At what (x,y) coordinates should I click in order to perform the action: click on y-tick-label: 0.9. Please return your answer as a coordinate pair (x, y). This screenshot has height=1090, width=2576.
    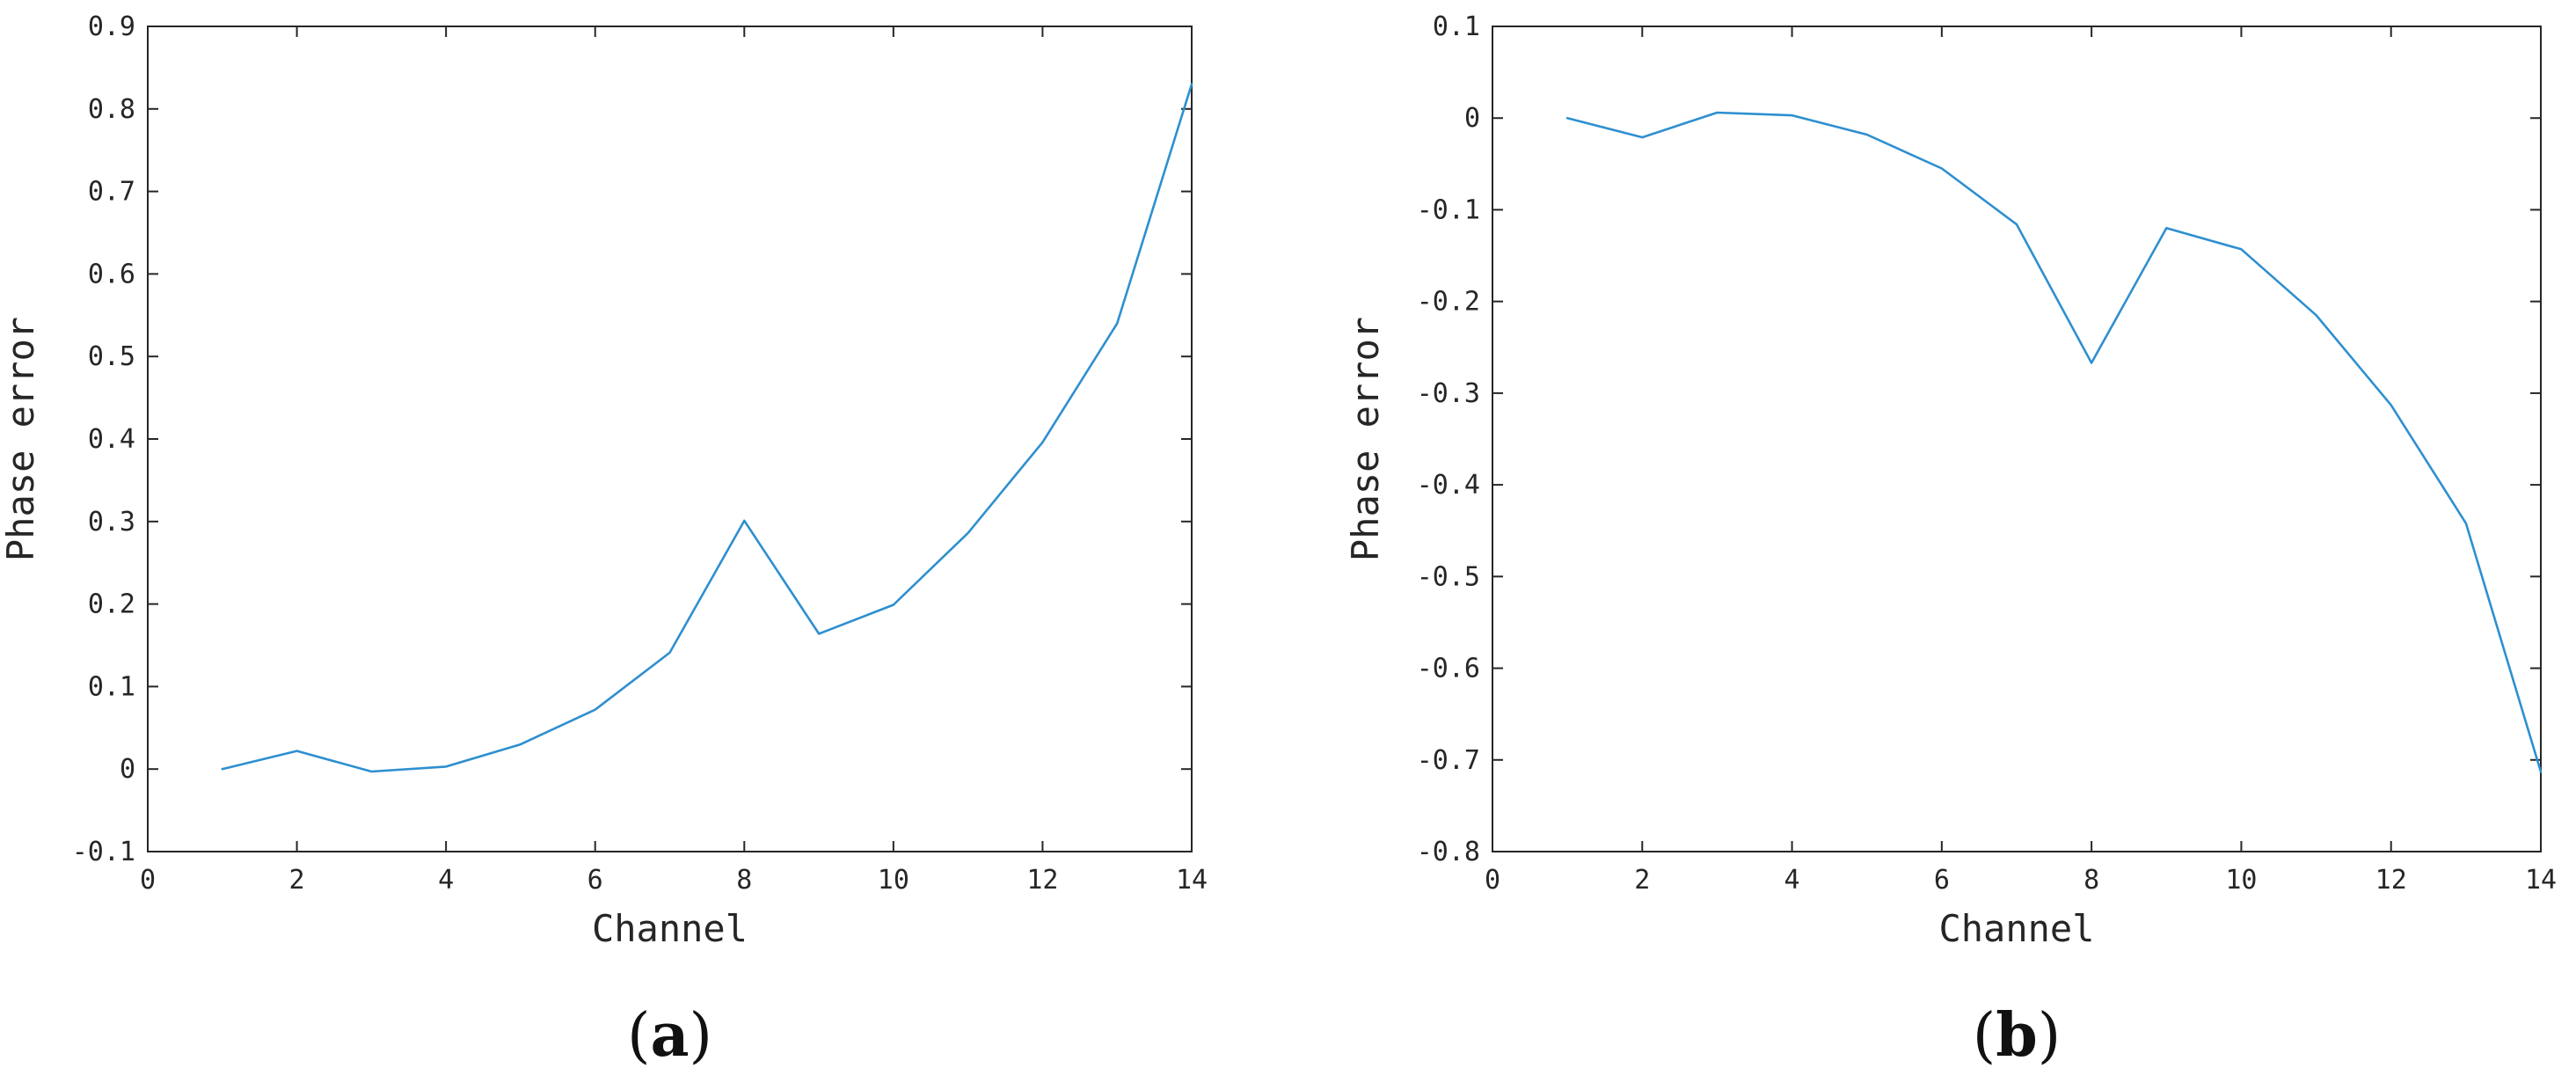
    Looking at the image, I should click on (111, 26).